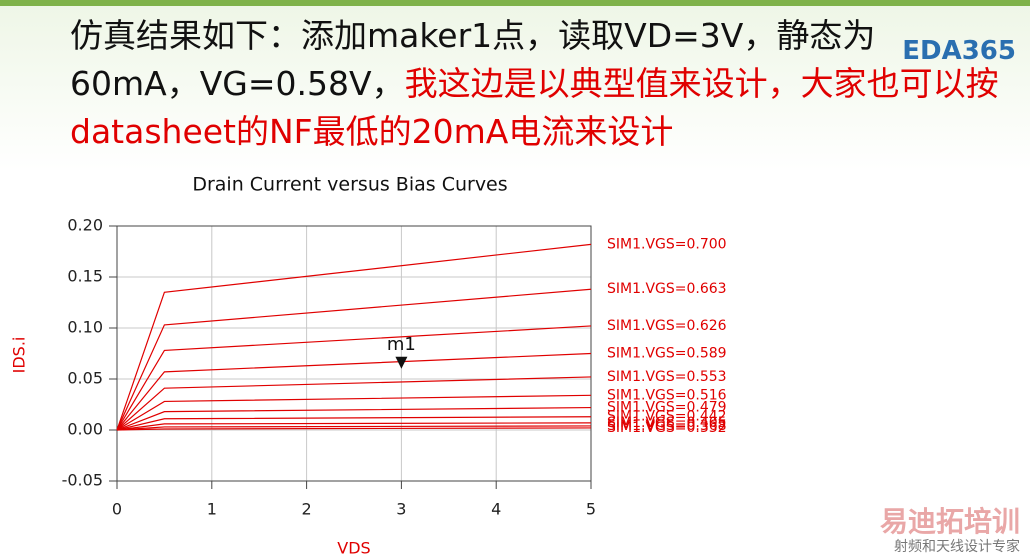  What do you see at coordinates (401, 344) in the screenshot?
I see `marker-label: m1` at bounding box center [401, 344].